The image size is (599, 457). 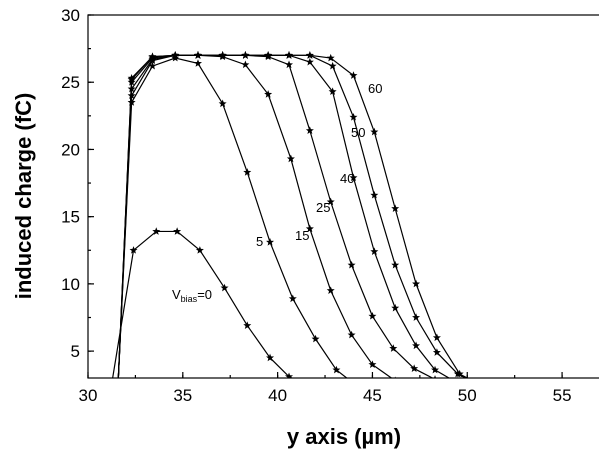 I want to click on x-tick-label: 40, so click(x=277, y=395).